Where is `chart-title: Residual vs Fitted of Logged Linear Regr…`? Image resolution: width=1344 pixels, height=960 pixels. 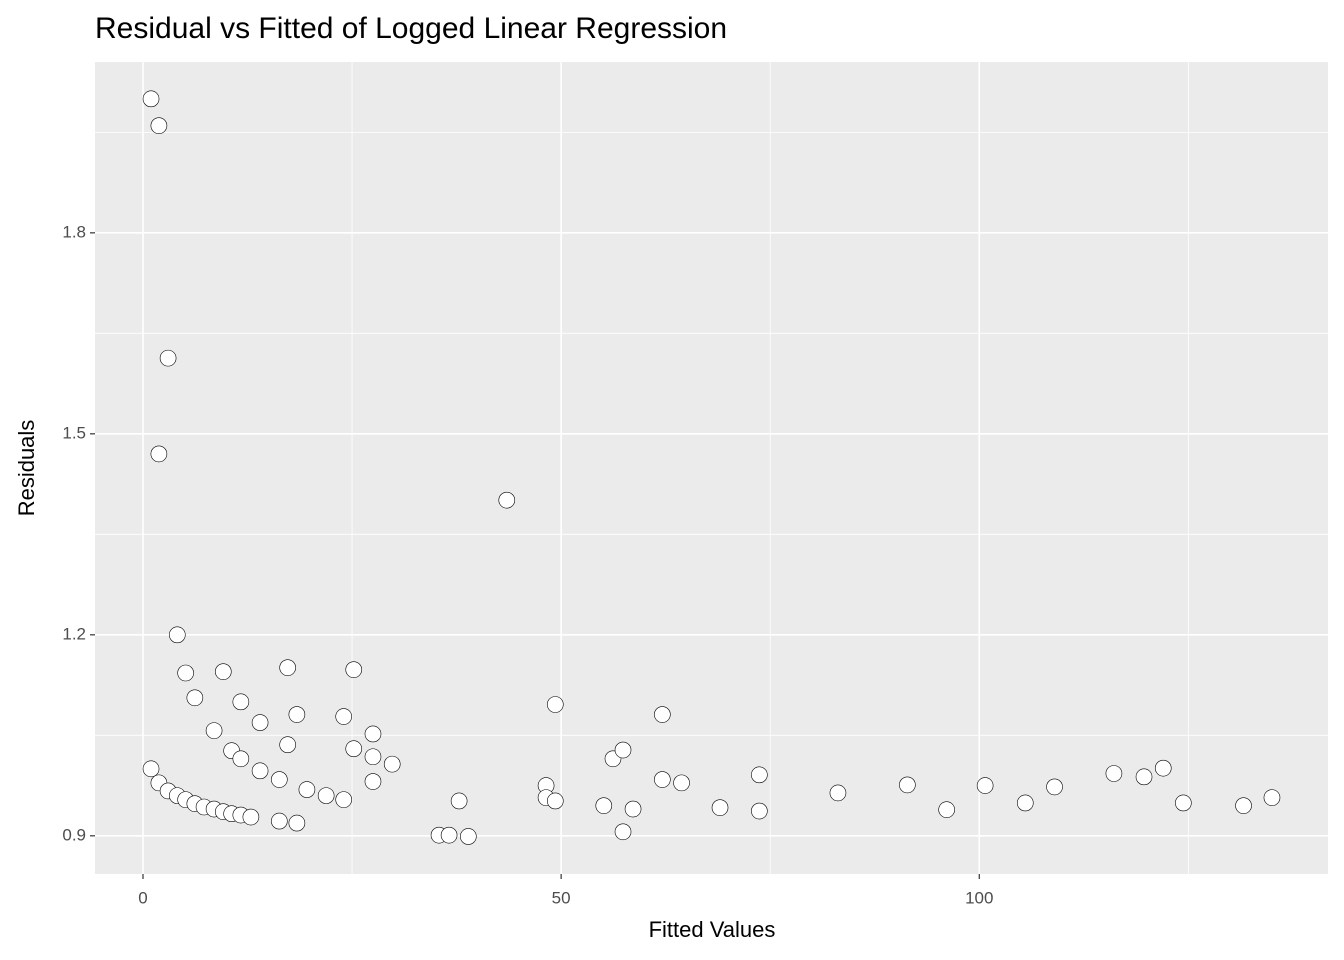
chart-title: Residual vs Fitted of Logged Linear Regr… is located at coordinates (411, 28).